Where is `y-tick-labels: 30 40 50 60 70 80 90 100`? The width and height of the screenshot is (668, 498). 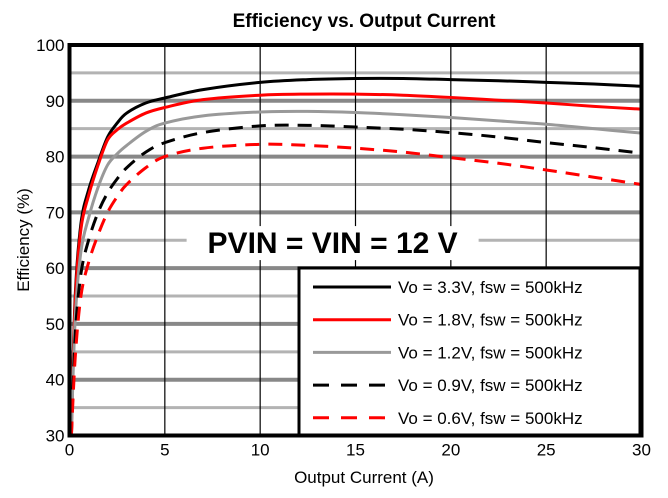 y-tick-labels: 30 40 50 60 70 80 90 100 is located at coordinates (50, 241).